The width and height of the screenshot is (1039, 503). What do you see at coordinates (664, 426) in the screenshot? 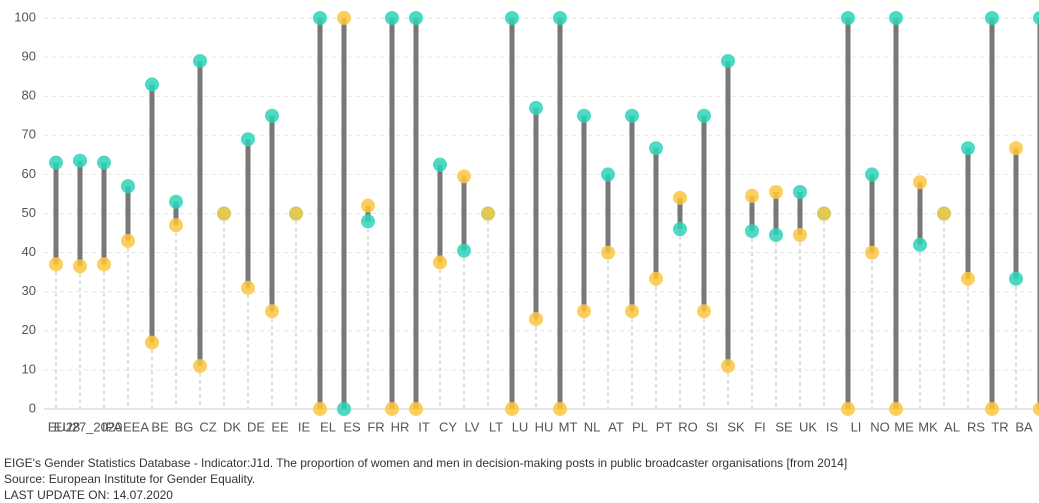
I see `x-tick-label: PT` at bounding box center [664, 426].